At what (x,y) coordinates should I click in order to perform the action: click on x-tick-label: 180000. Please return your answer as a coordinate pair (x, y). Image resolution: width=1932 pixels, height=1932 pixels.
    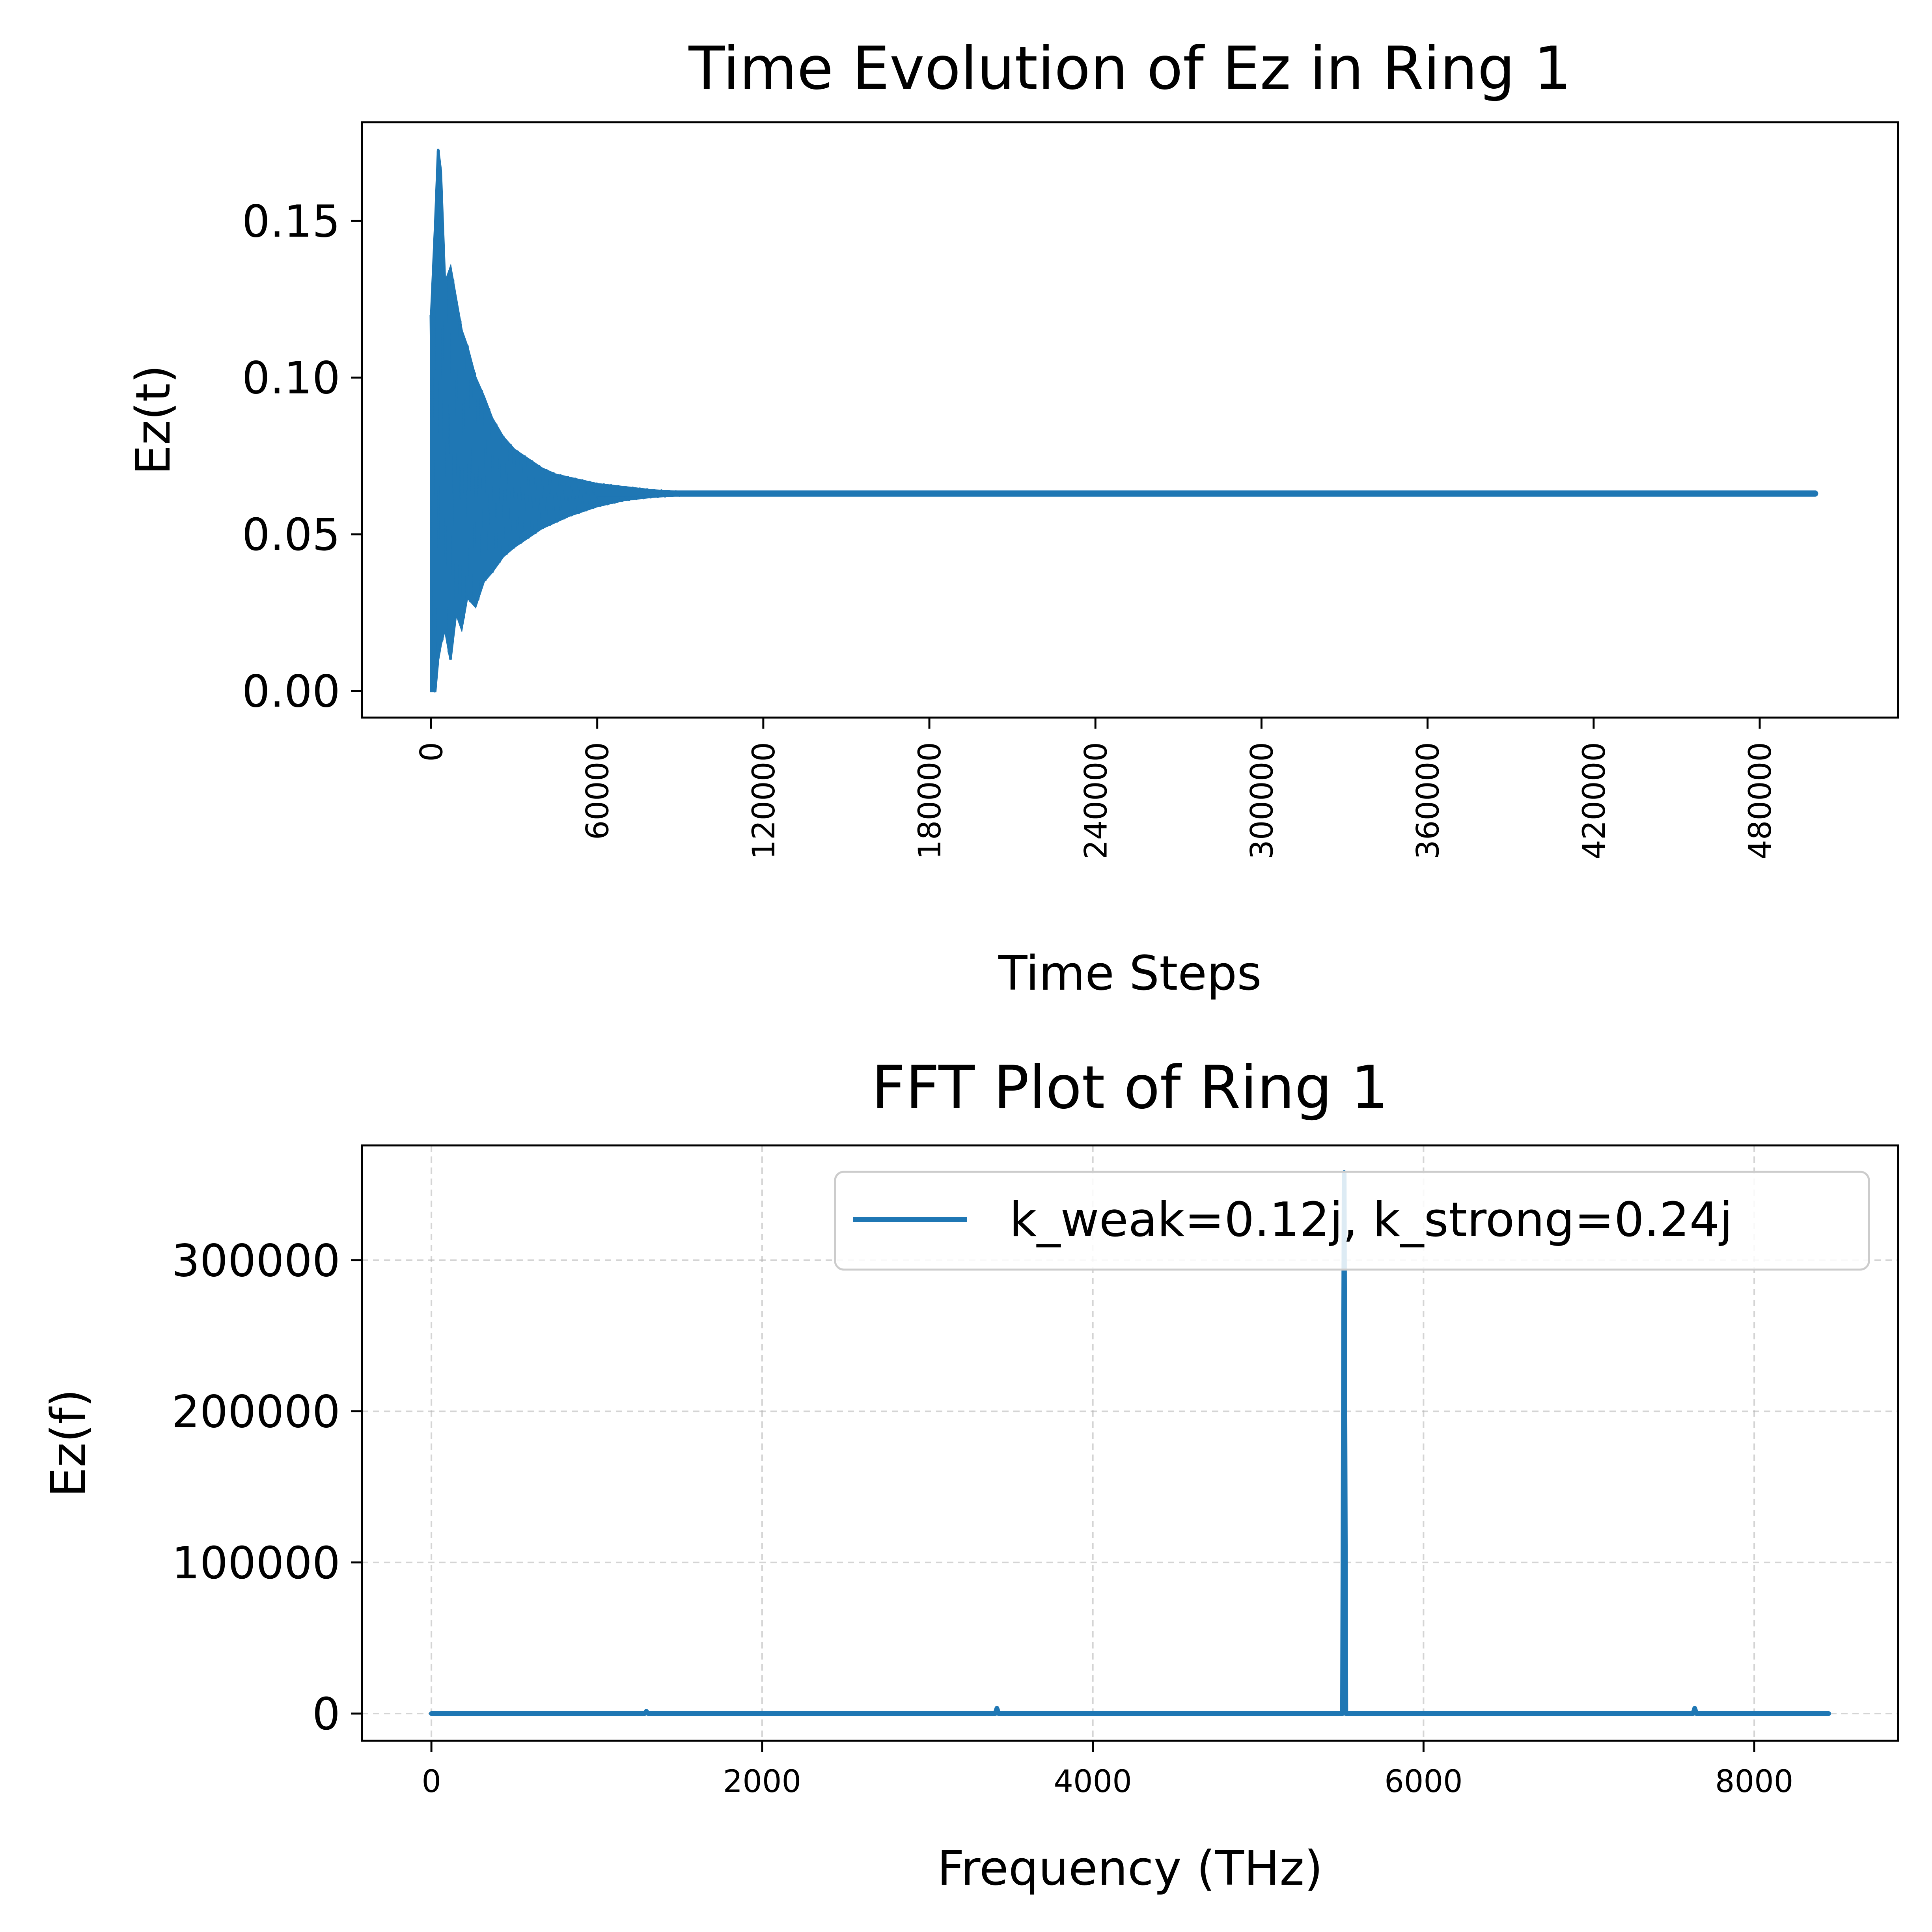
    Looking at the image, I should click on (930, 801).